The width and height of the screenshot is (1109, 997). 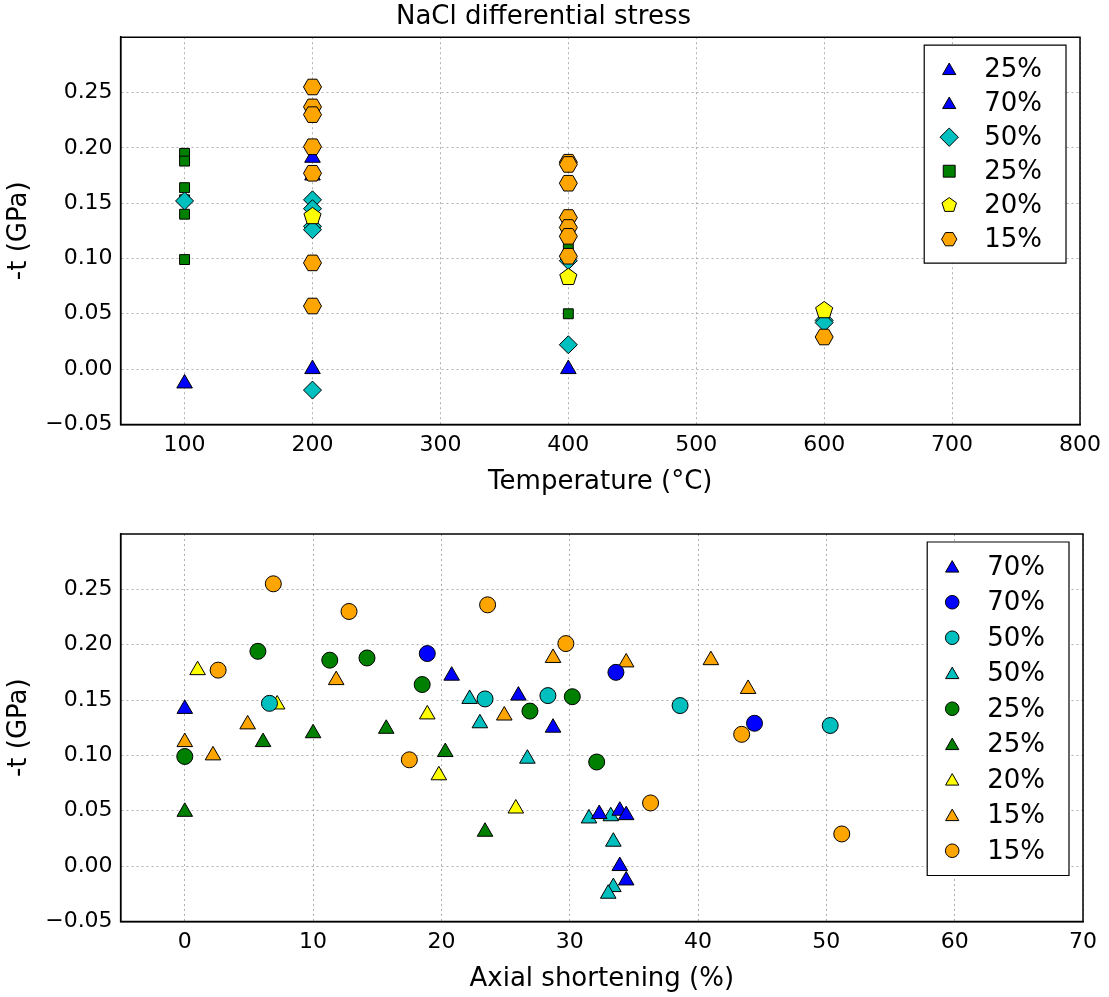 What do you see at coordinates (569, 941) in the screenshot?
I see `x-tick-label: 30` at bounding box center [569, 941].